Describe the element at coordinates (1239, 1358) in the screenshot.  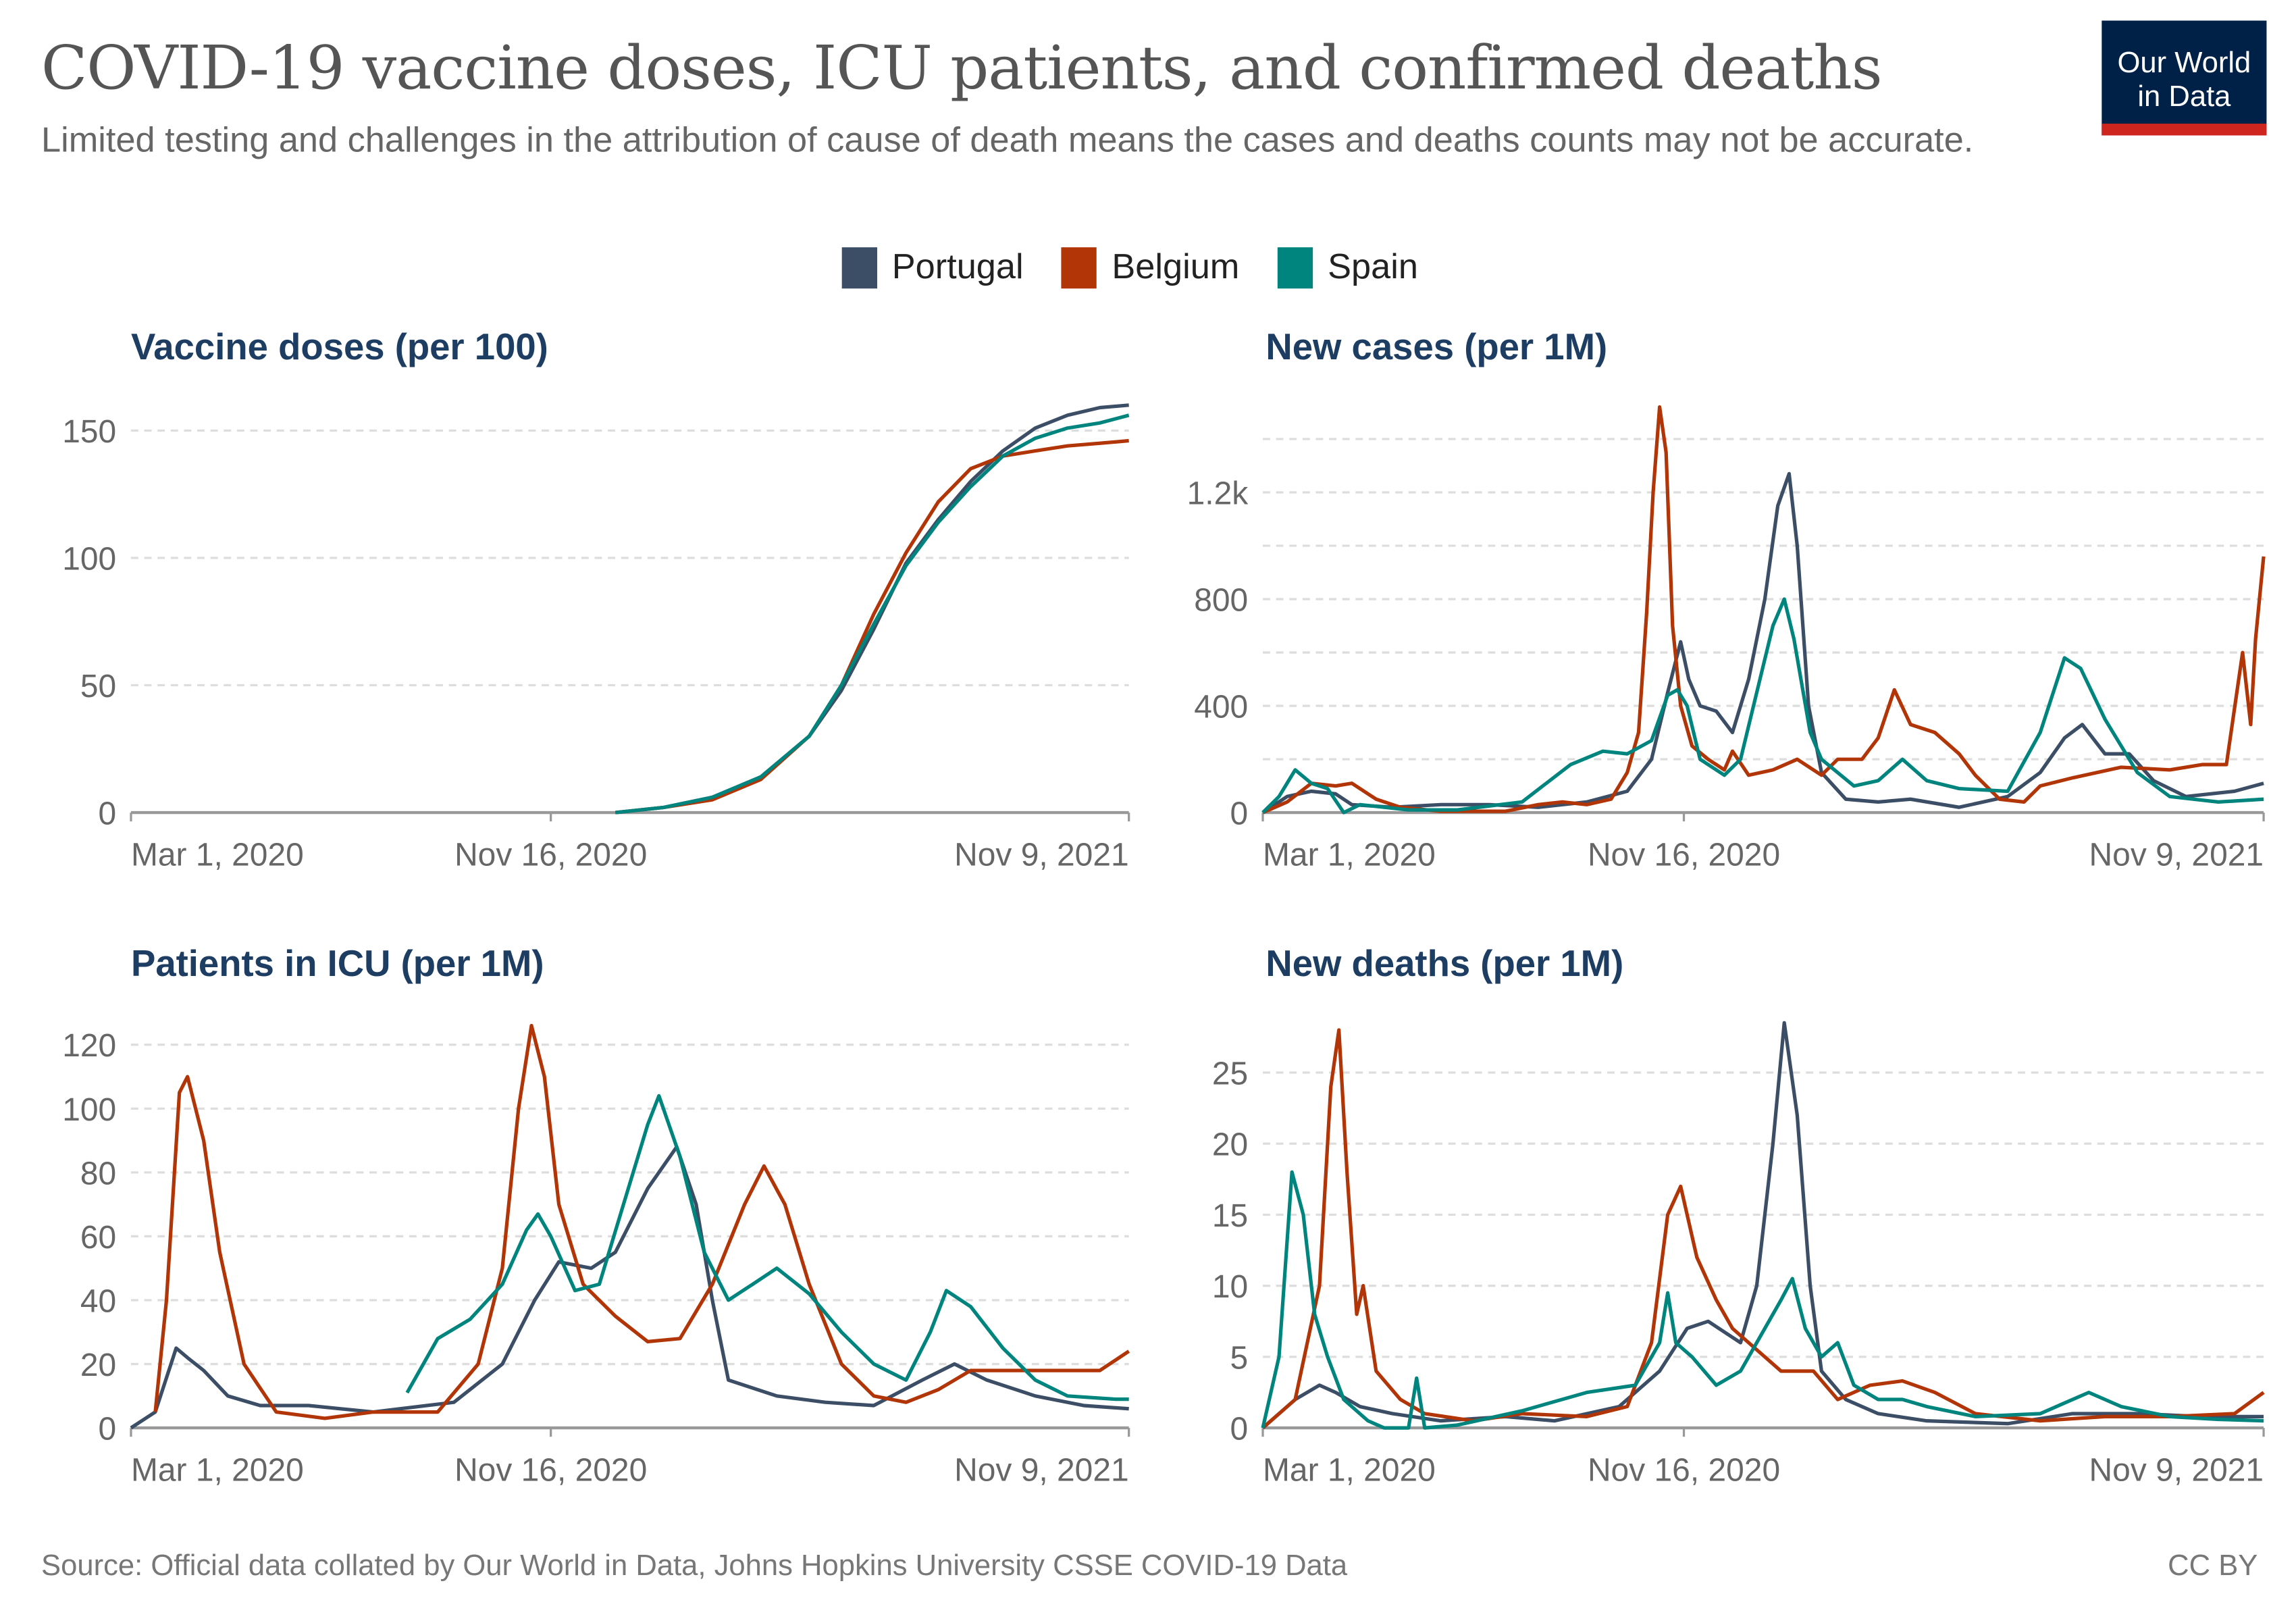
I see `y-tick-label: 5` at that location.